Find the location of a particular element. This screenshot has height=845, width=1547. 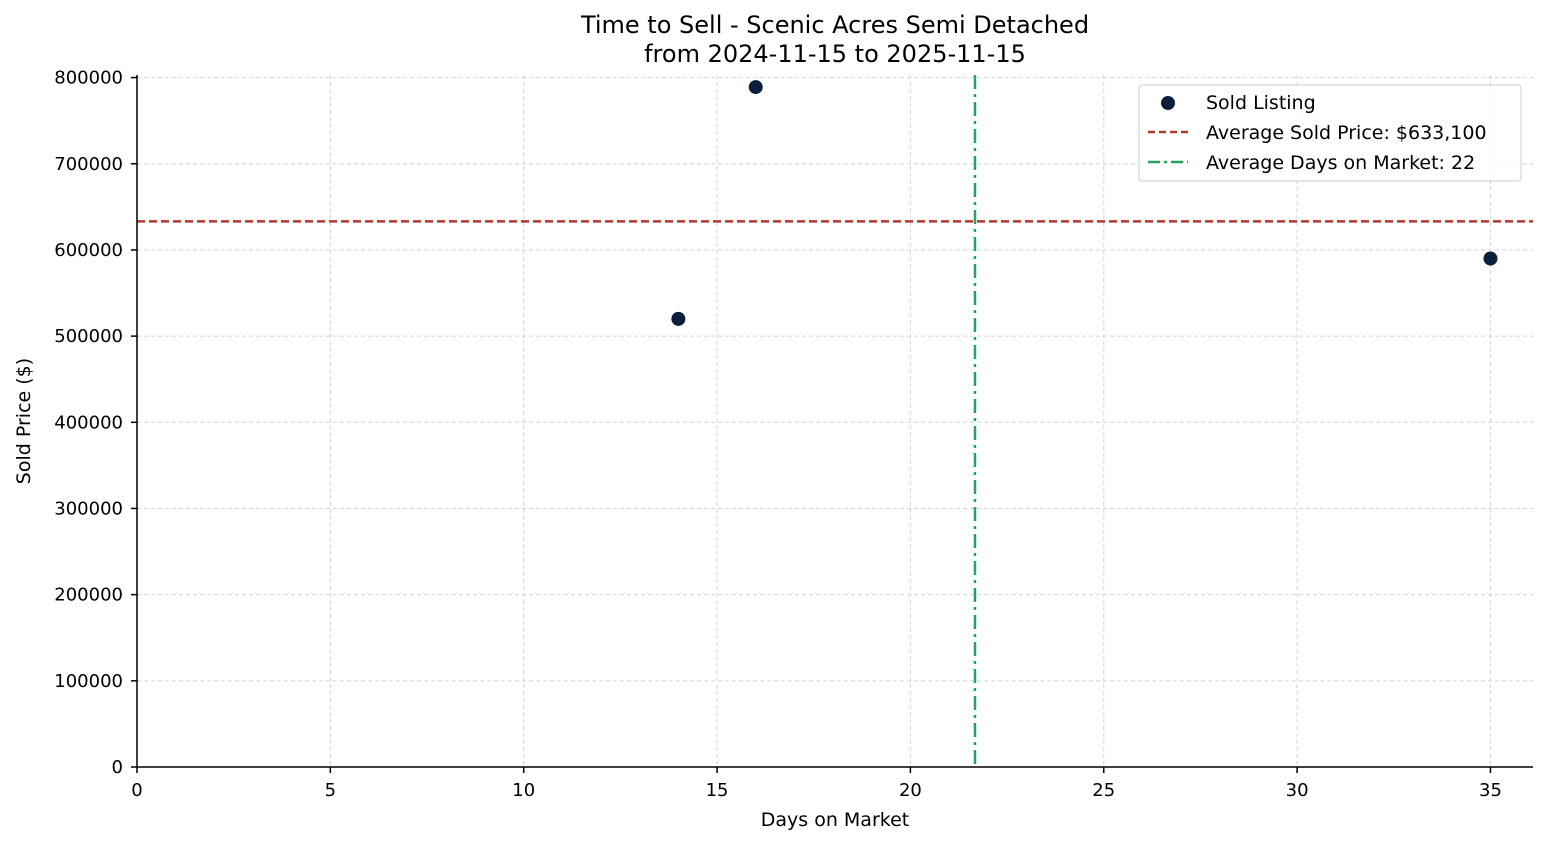

y-tick-label: 100000 is located at coordinates (88, 681).